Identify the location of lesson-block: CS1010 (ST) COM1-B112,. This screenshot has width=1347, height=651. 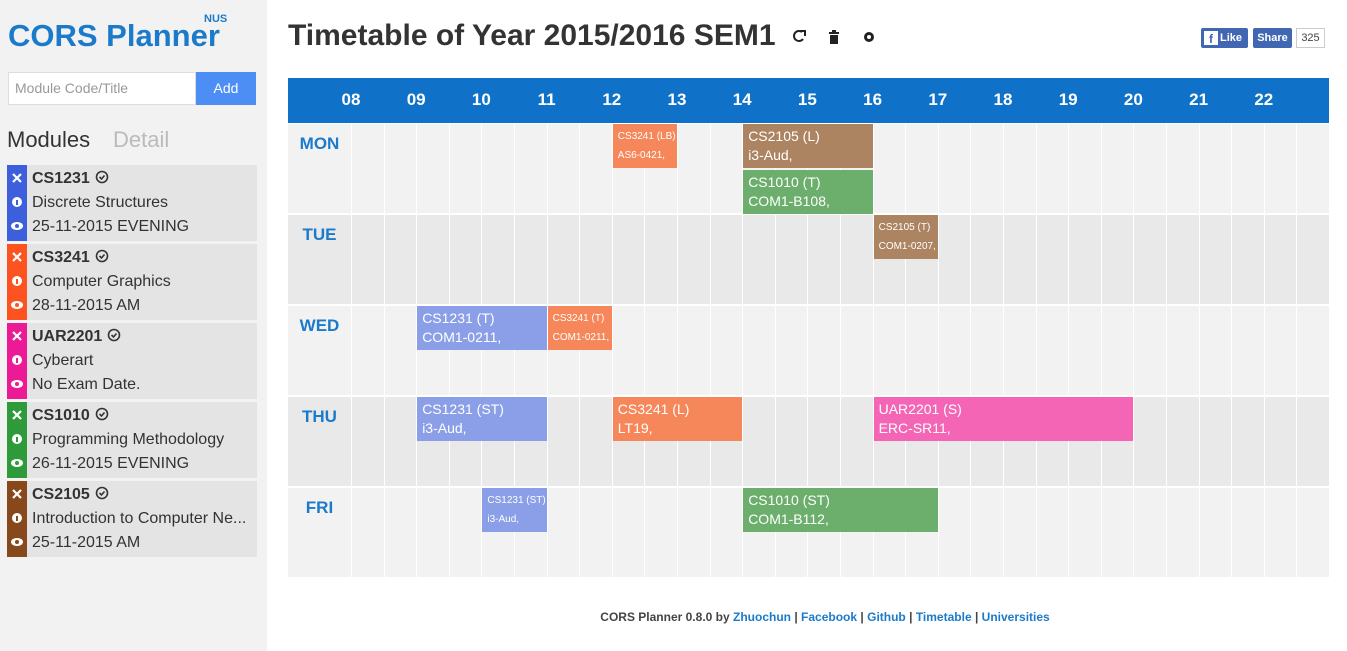
(840, 510).